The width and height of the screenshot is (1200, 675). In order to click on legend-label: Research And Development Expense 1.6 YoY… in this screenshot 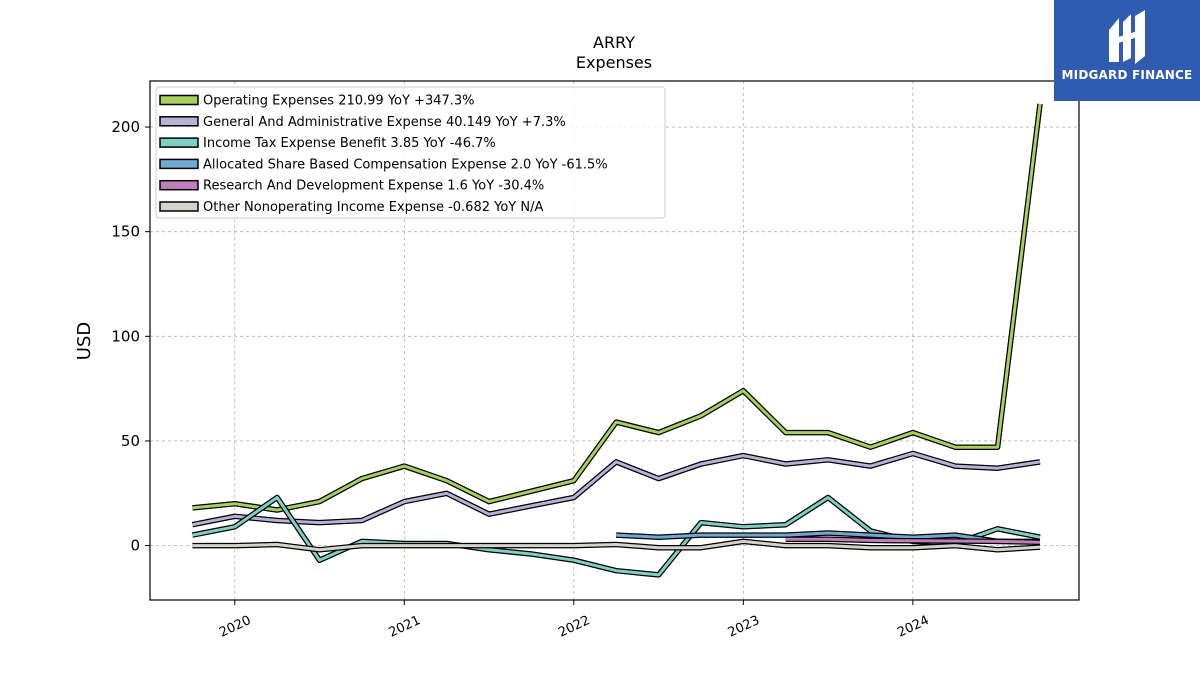, I will do `click(373, 186)`.